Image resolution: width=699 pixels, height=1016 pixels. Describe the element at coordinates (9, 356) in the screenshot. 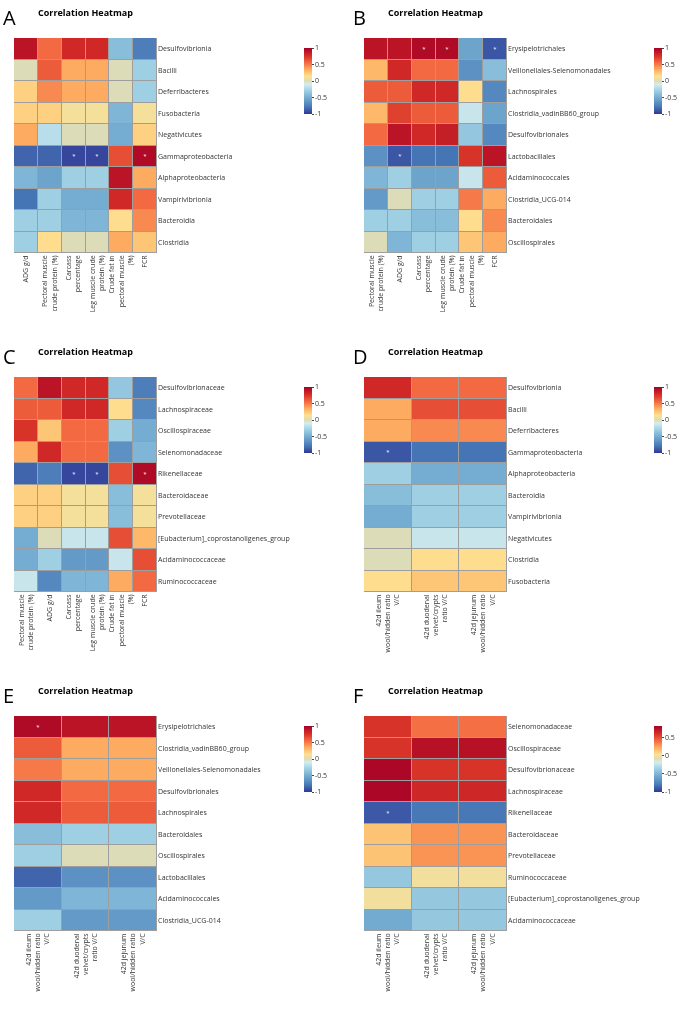

I see `text: C` at that location.